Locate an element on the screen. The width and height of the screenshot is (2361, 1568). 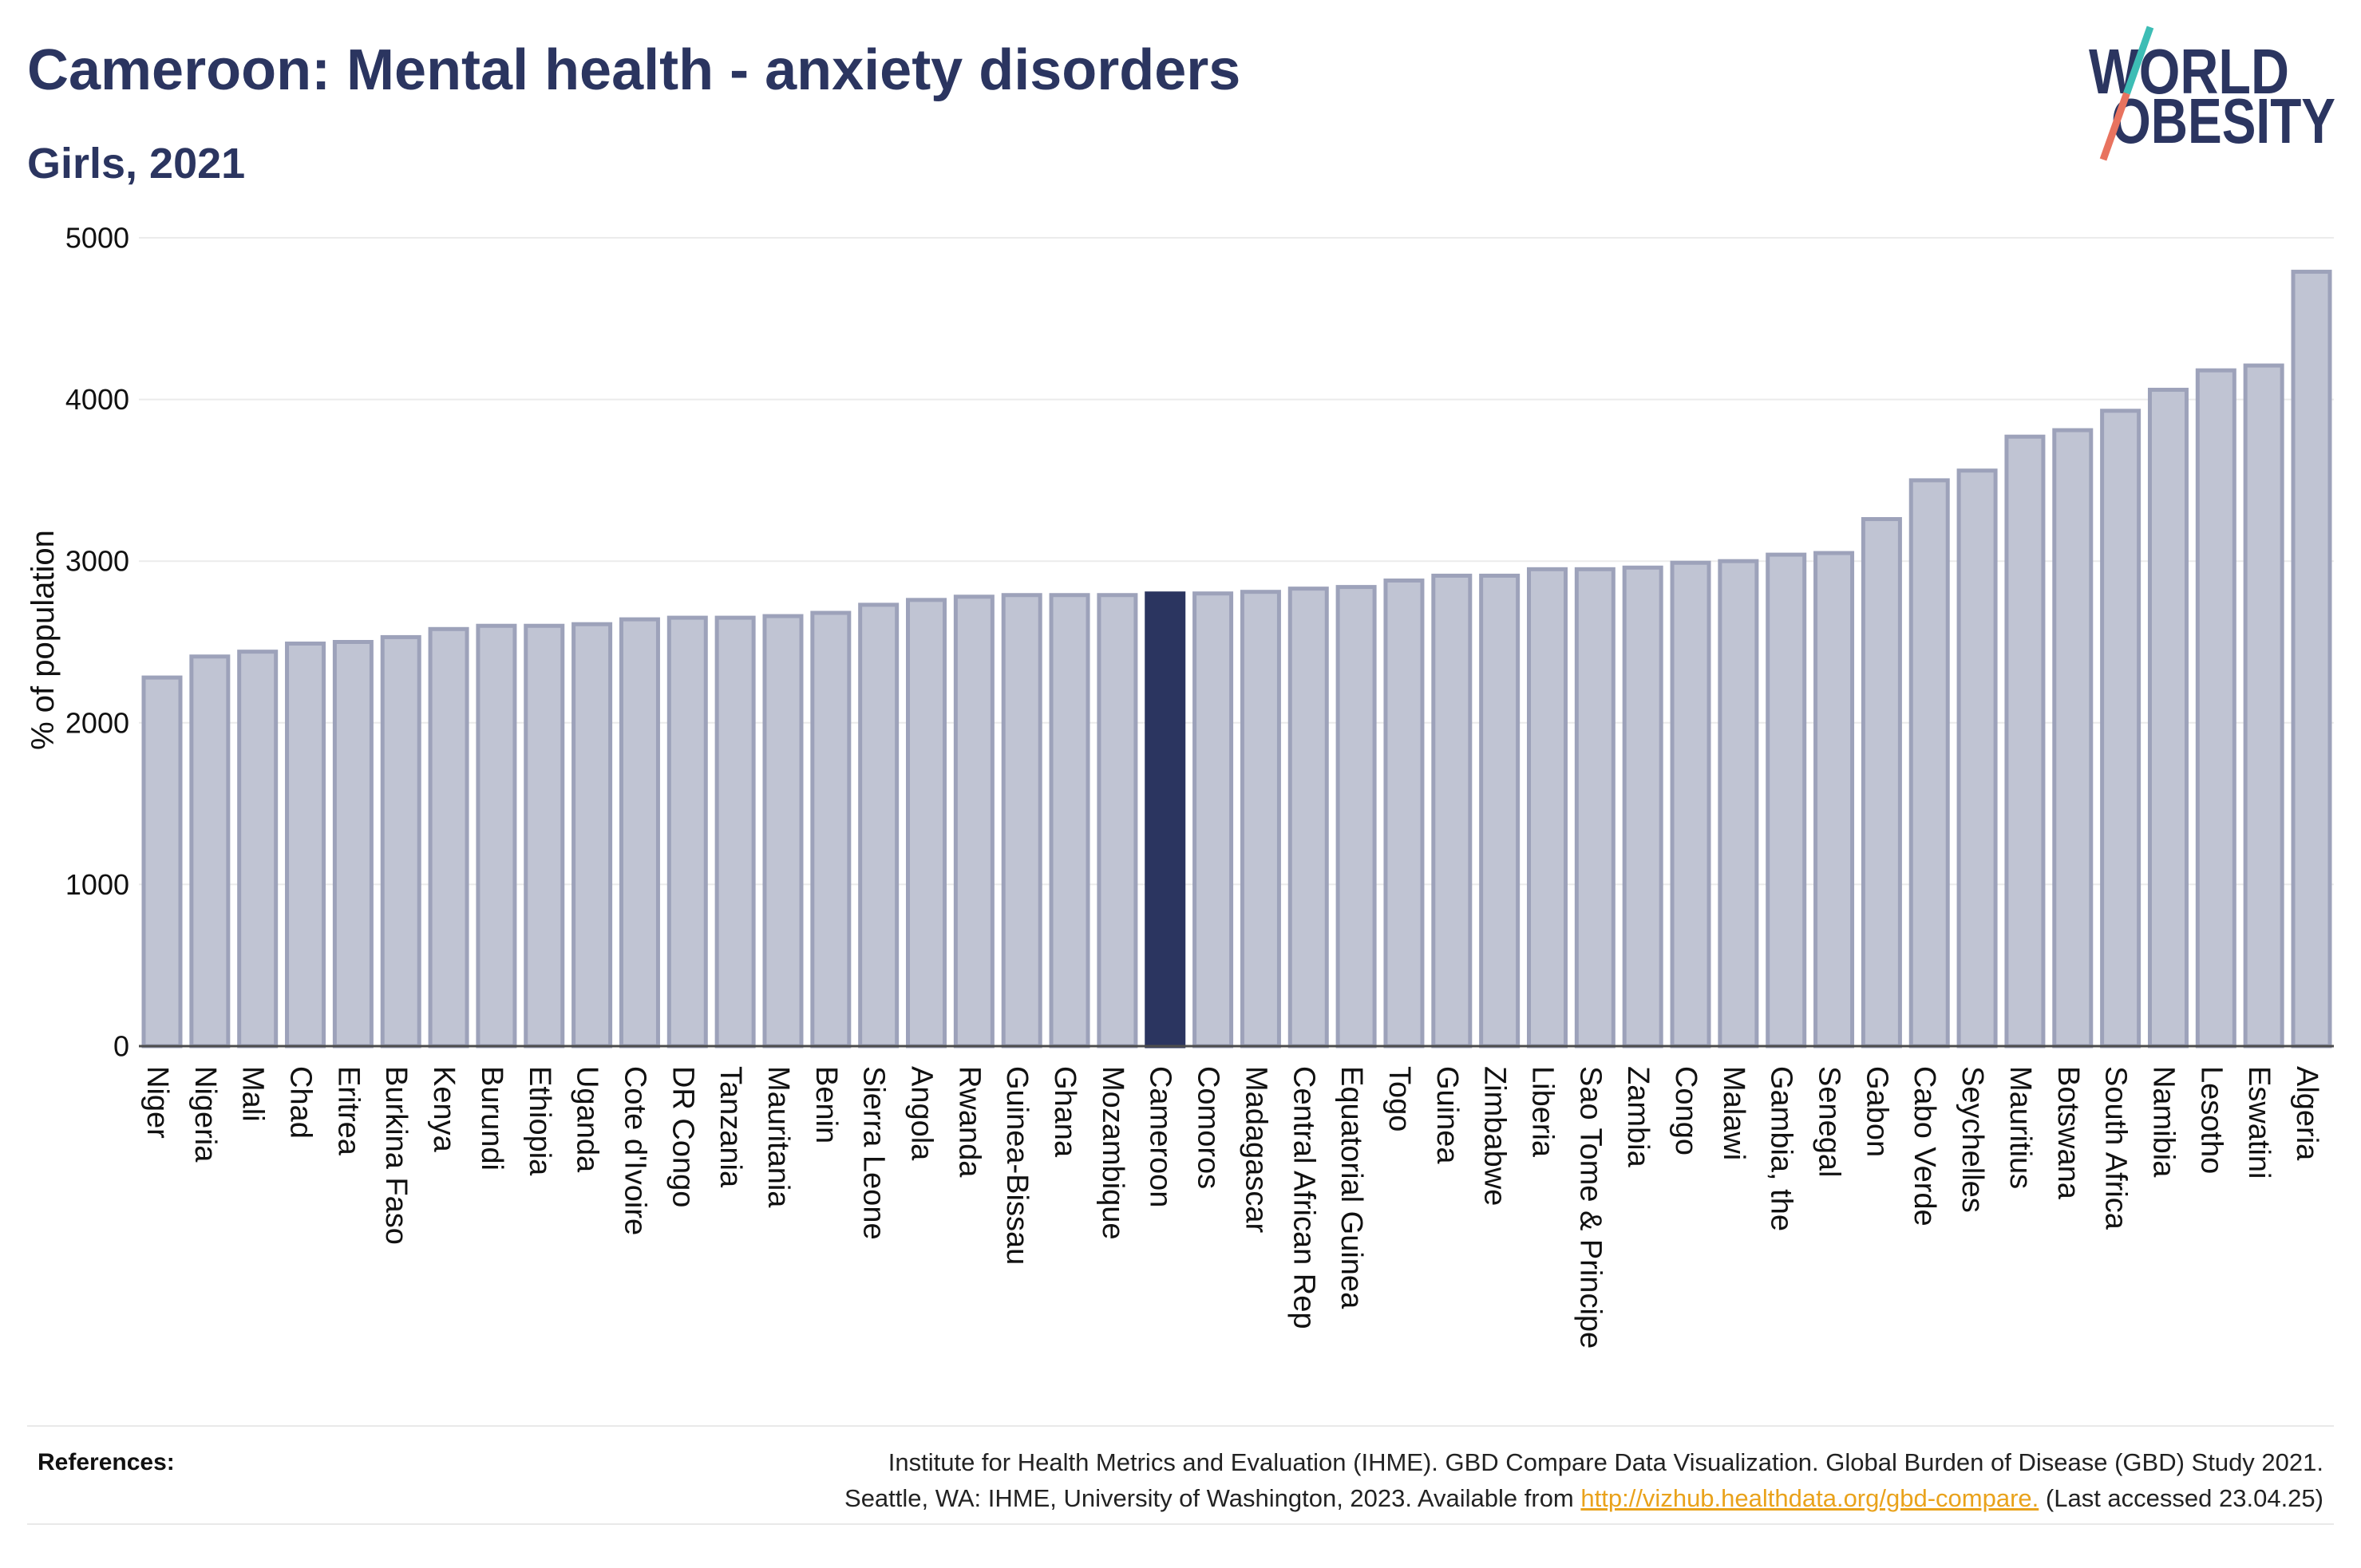
bar-zambia is located at coordinates (1642, 807).